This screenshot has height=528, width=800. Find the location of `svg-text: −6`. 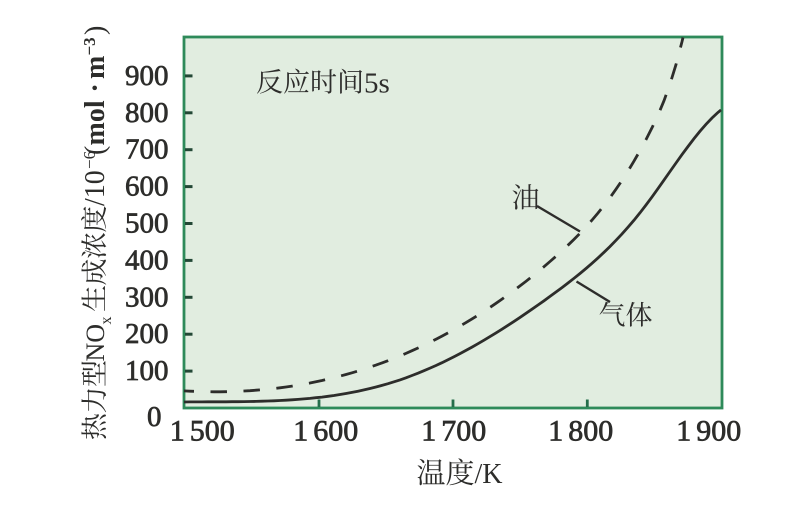

svg-text: −6 is located at coordinates (89, 160).